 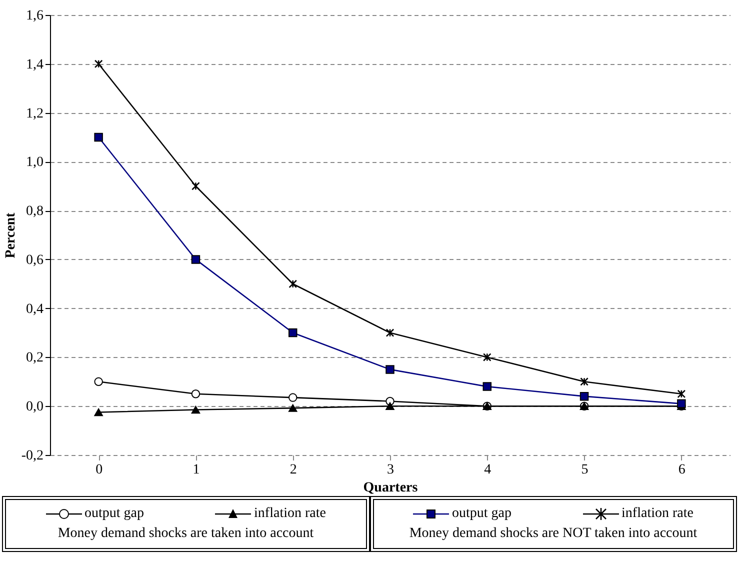 I want to click on y-tick-label: 0,2, so click(x=35, y=358).